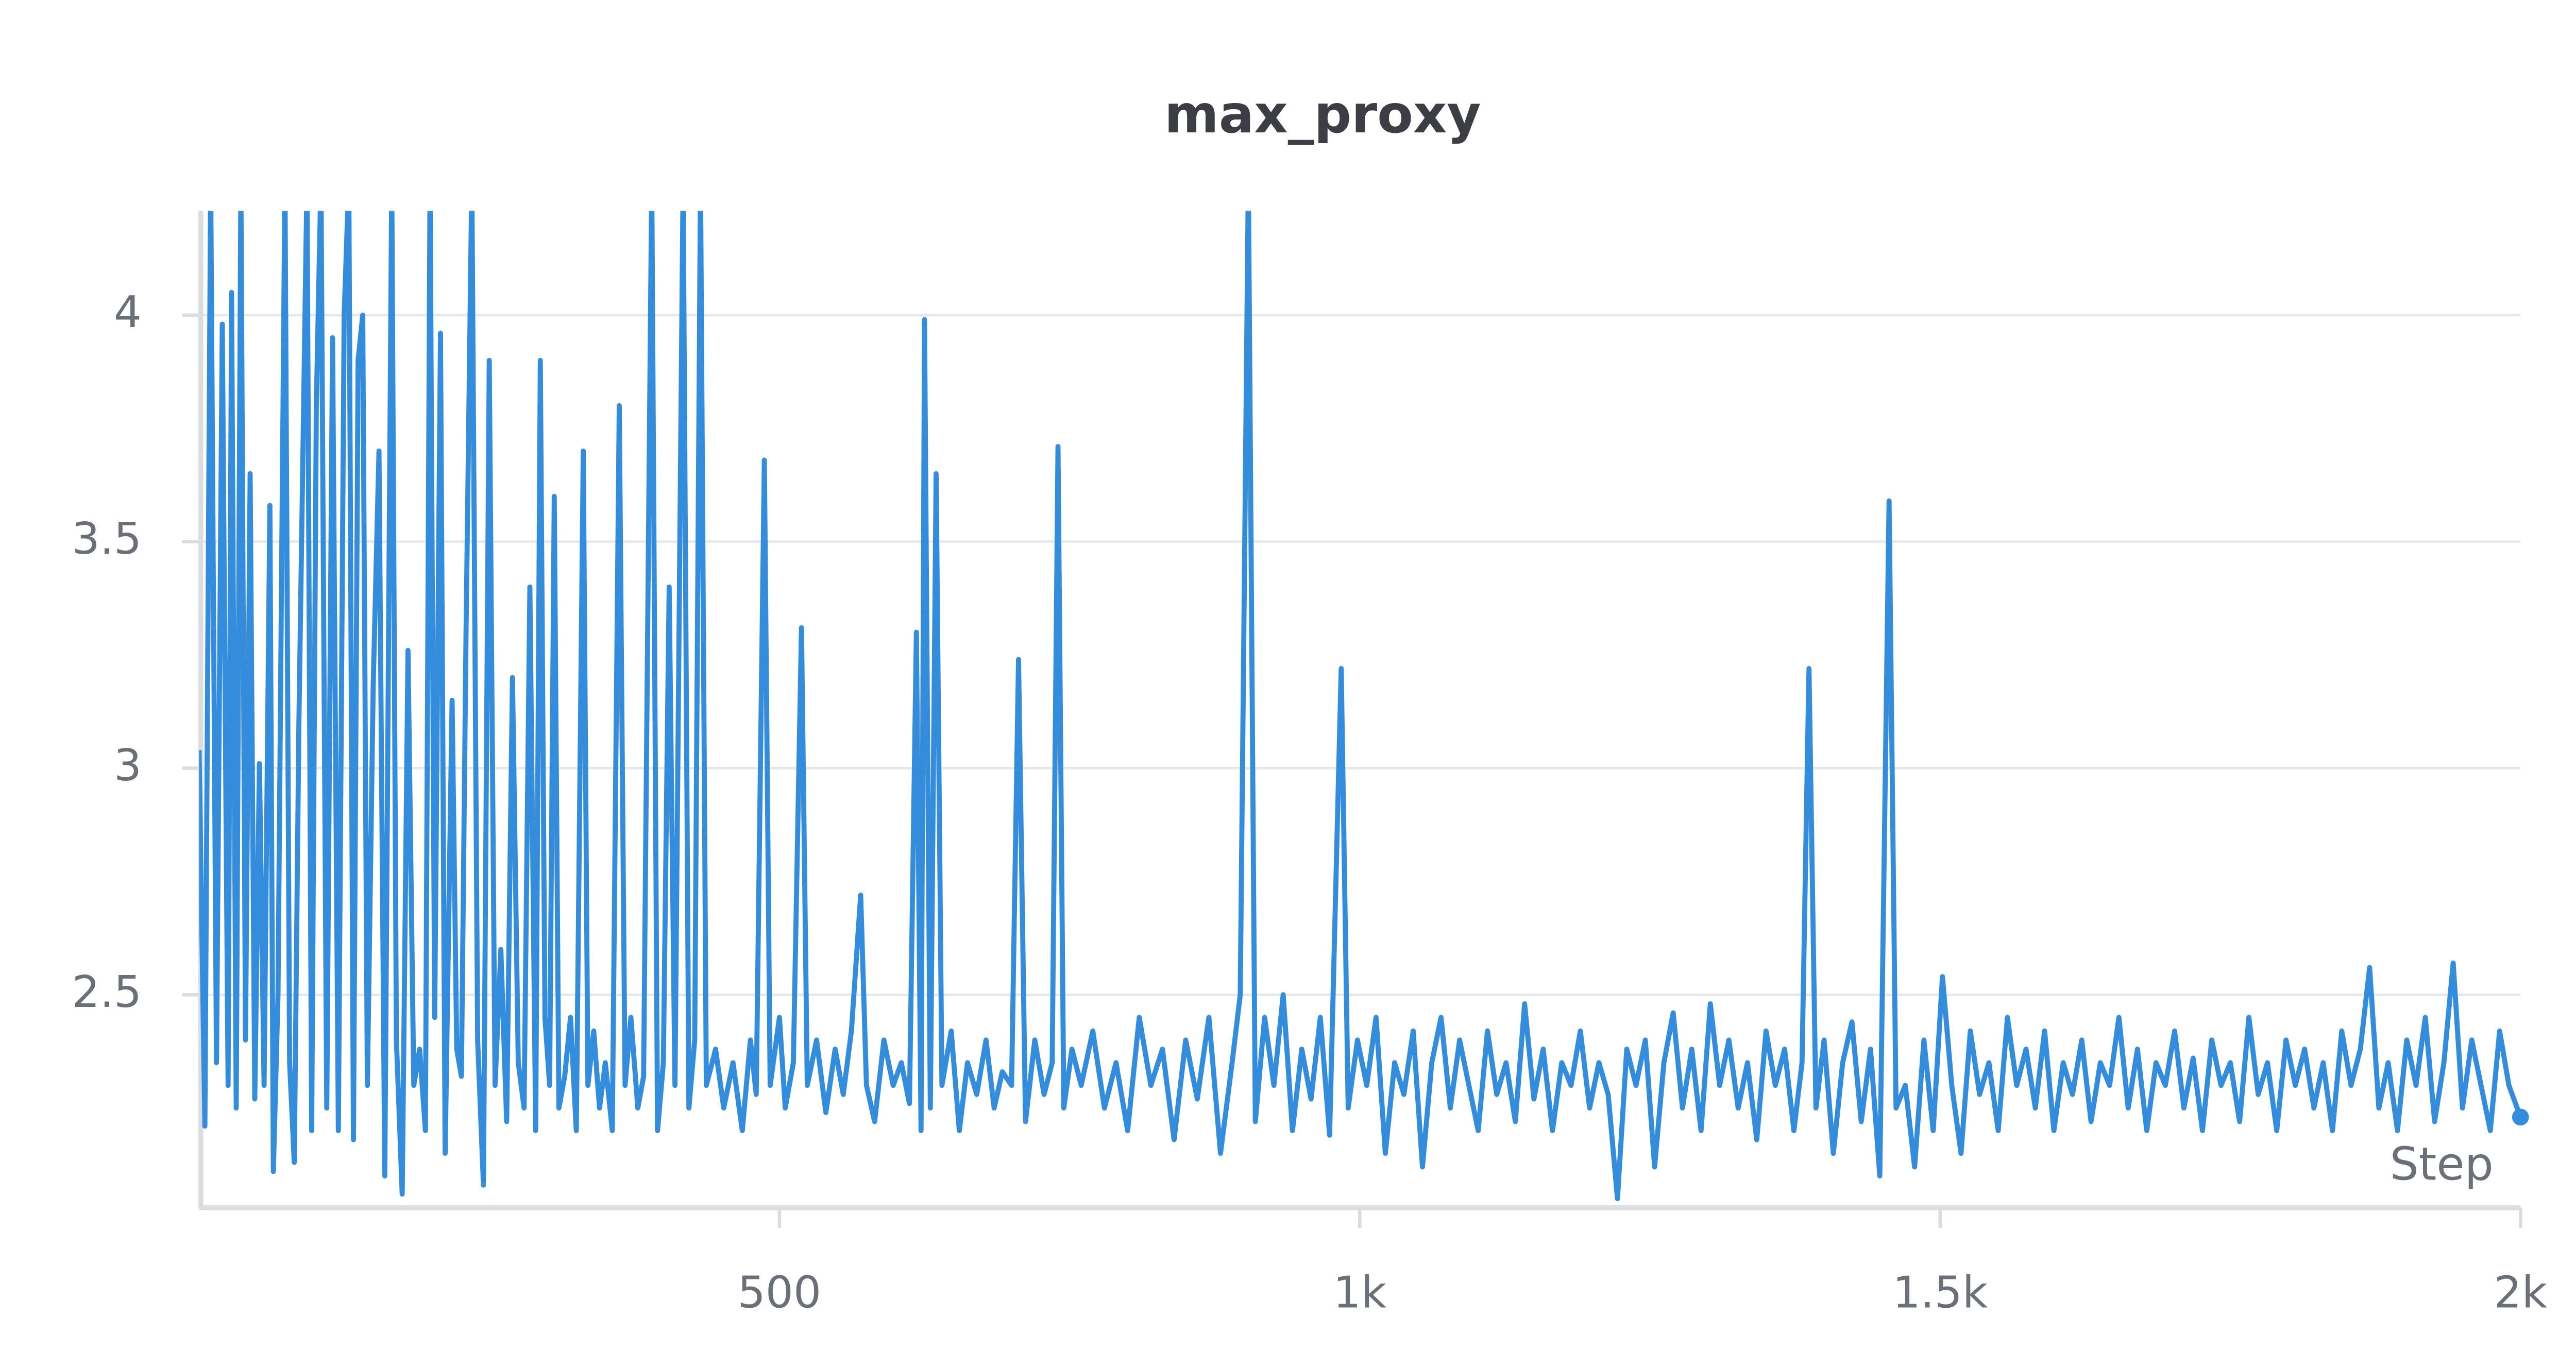  What do you see at coordinates (107, 539) in the screenshot?
I see `y-tick-label: 3.5` at bounding box center [107, 539].